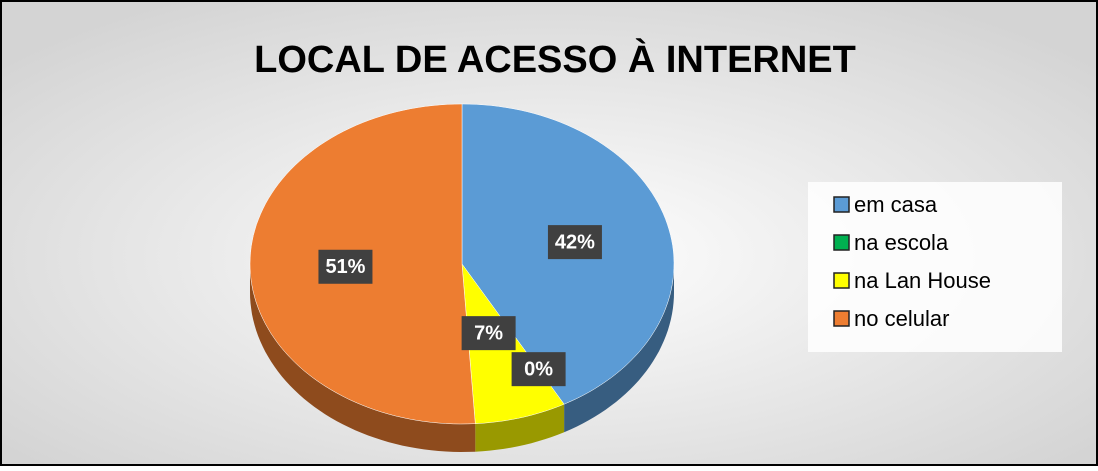 The width and height of the screenshot is (1098, 471). I want to click on data-label: 42%, so click(575, 242).